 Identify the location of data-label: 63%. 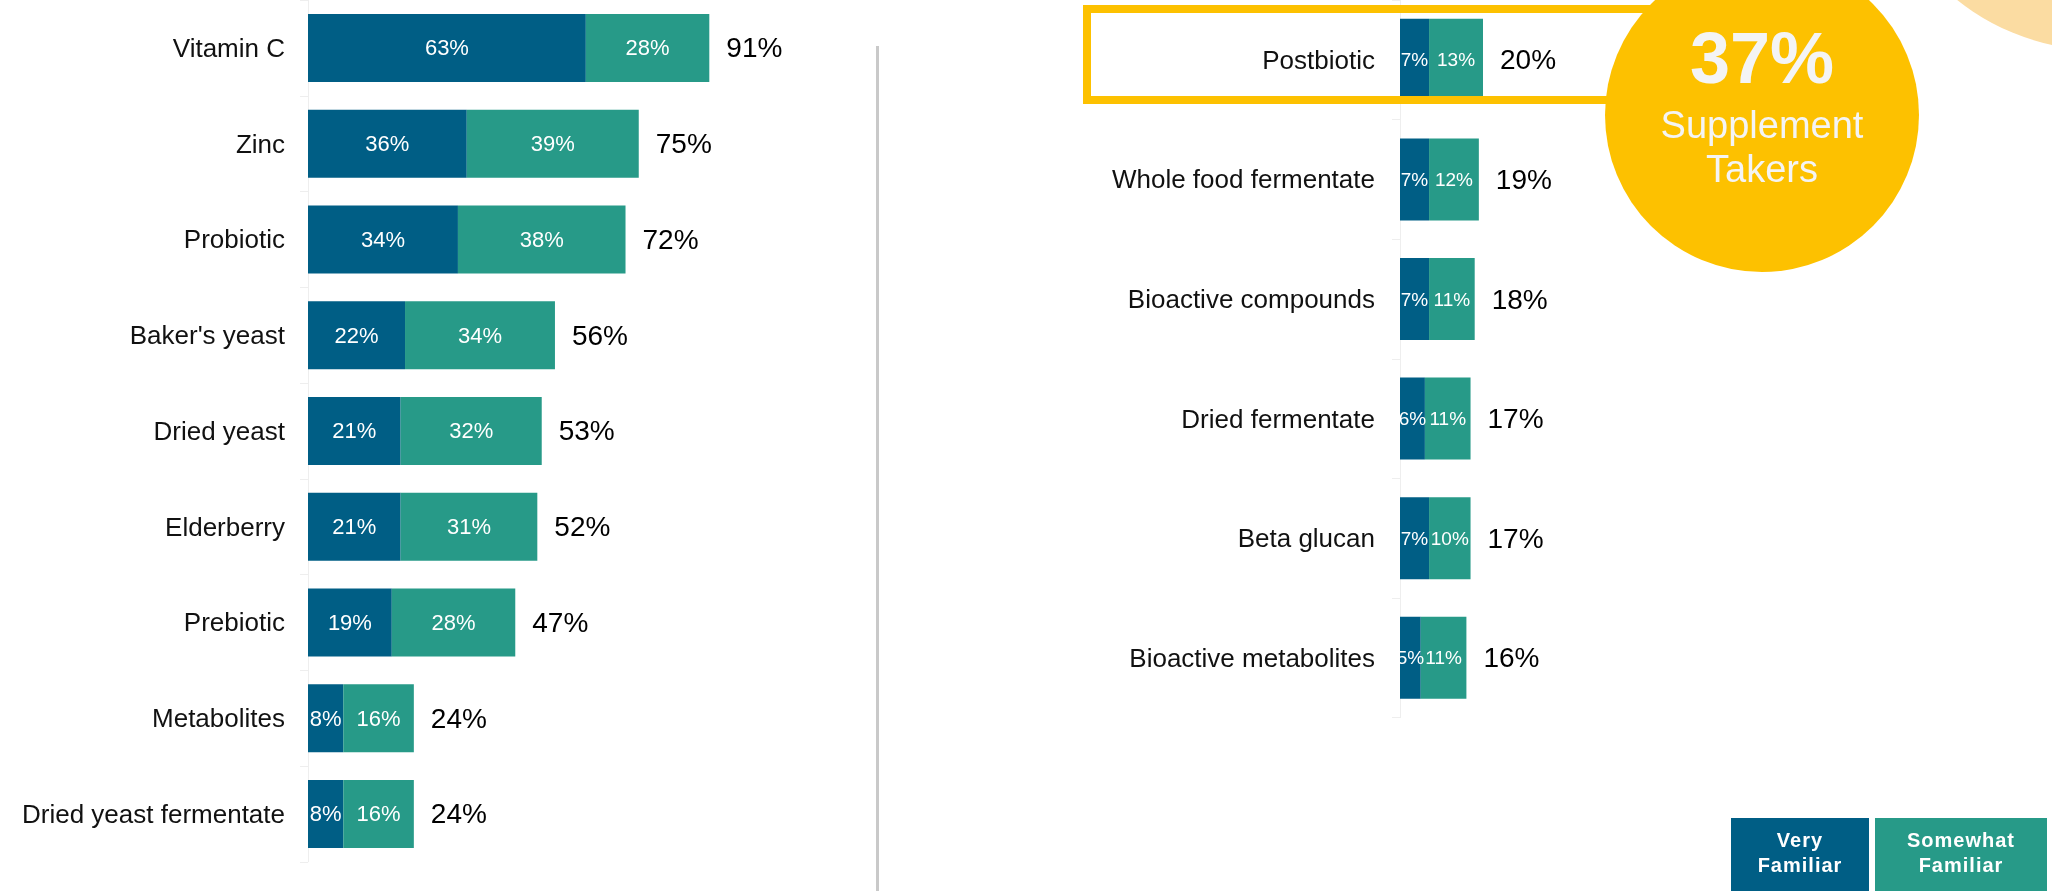
(446, 48).